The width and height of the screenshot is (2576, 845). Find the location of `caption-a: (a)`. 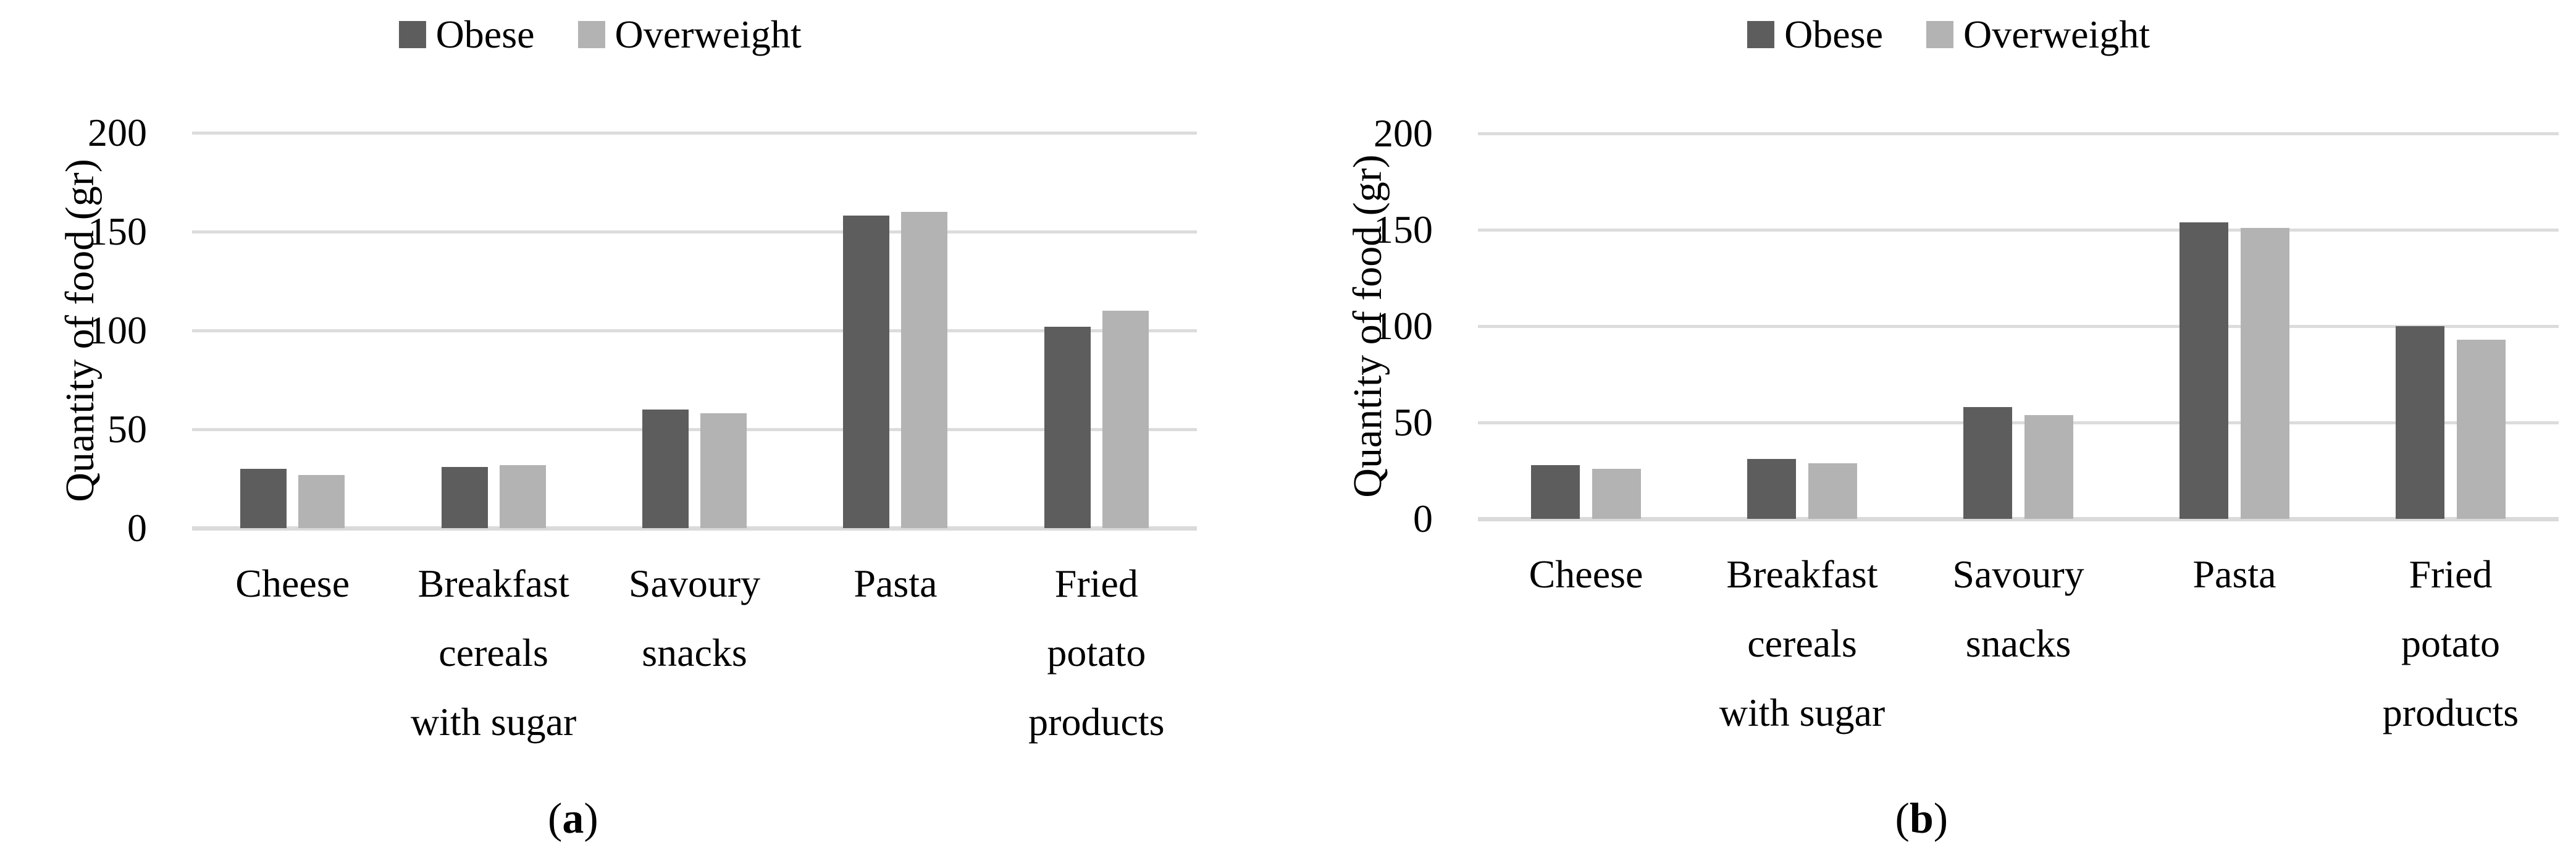

caption-a: (a) is located at coordinates (573, 819).